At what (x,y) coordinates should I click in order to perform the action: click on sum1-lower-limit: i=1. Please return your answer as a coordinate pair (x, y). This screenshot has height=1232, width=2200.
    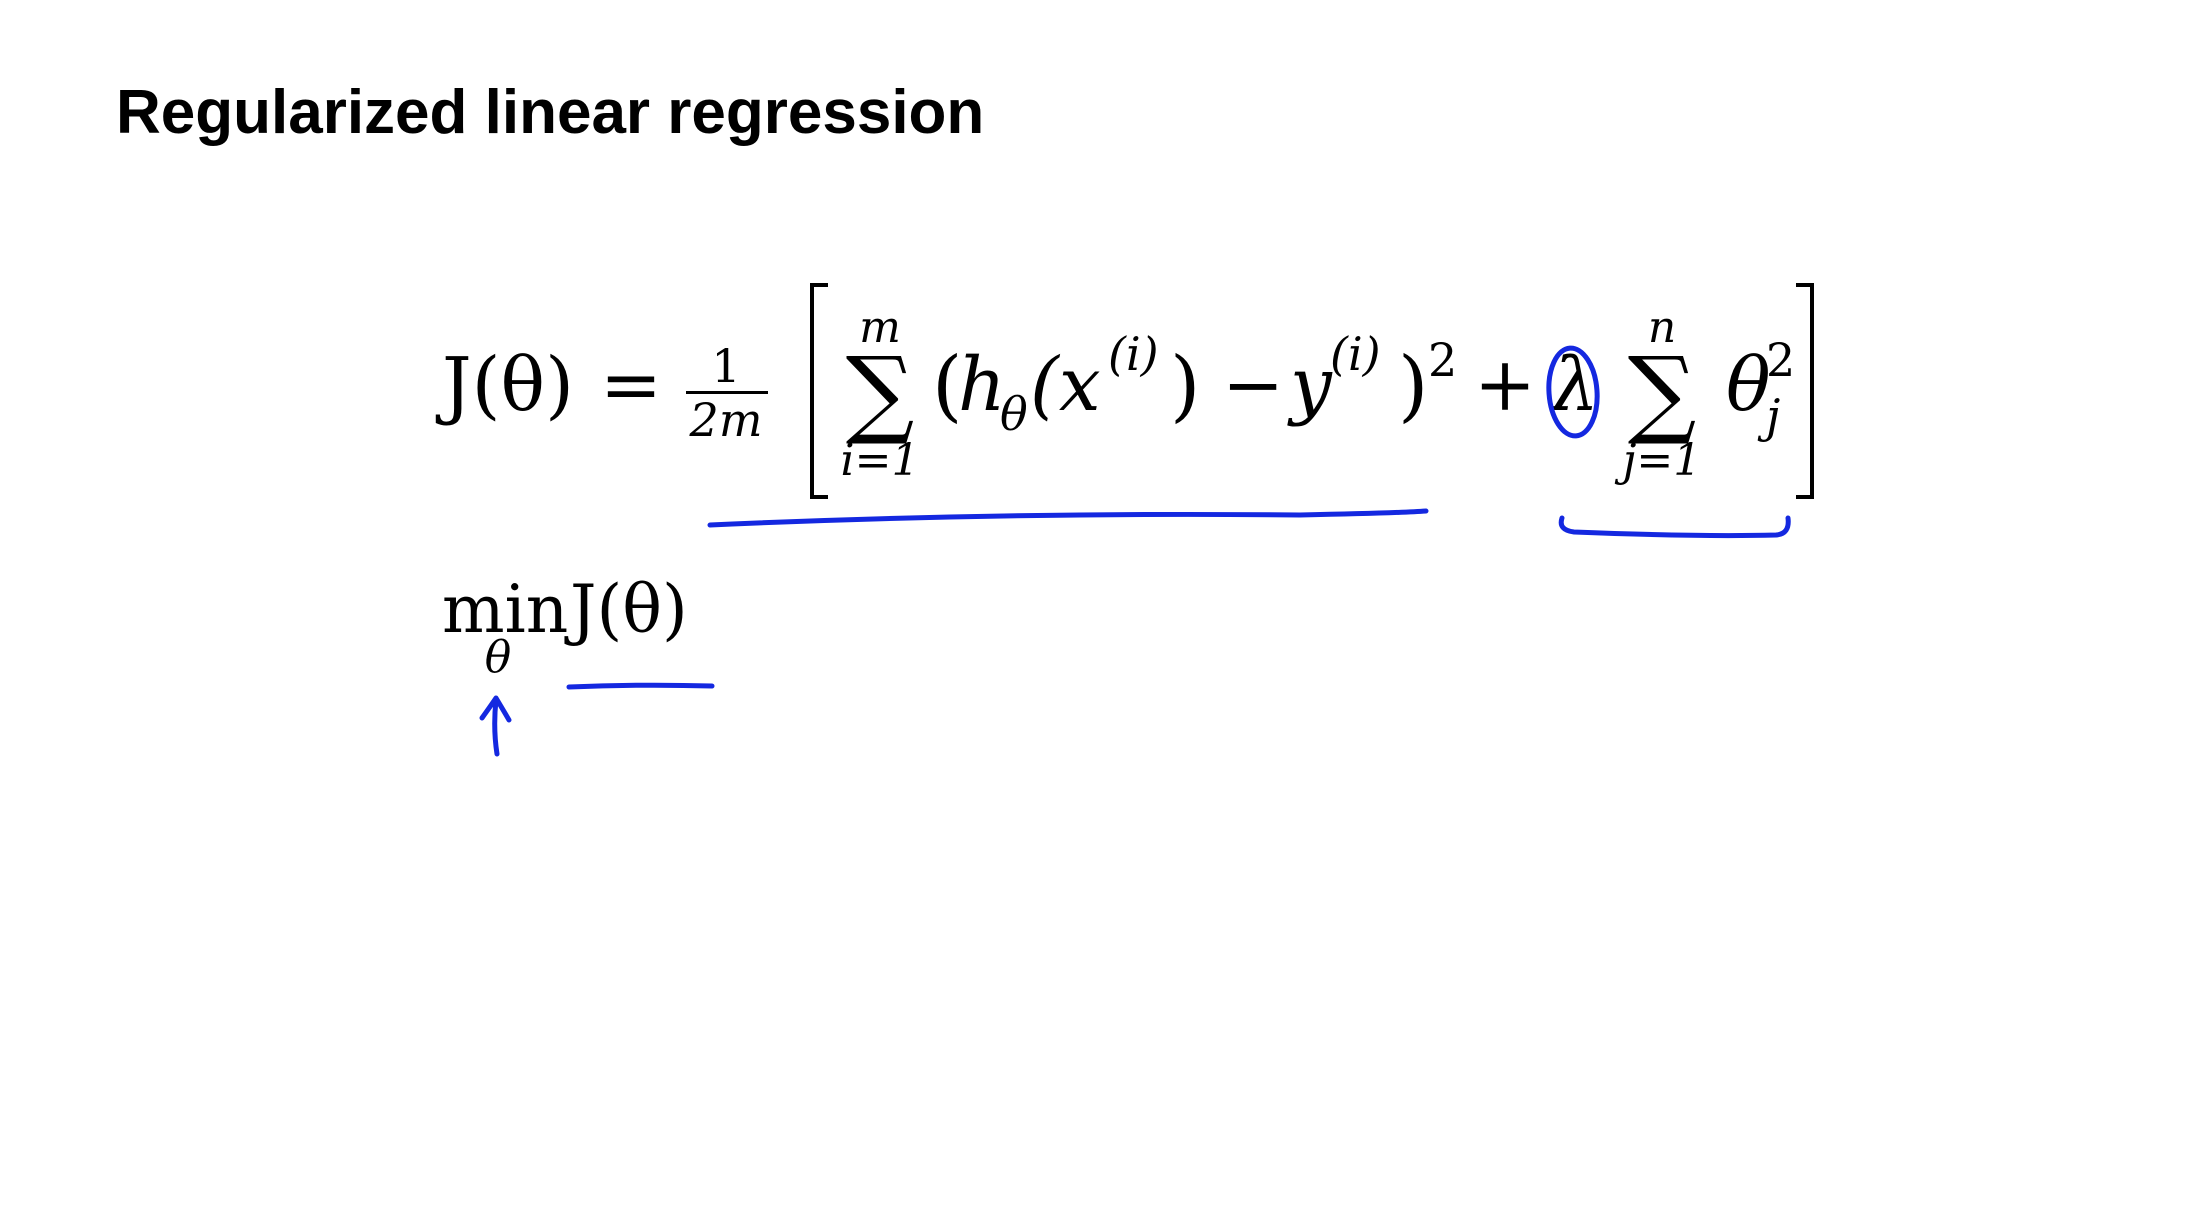
    Looking at the image, I should click on (880, 460).